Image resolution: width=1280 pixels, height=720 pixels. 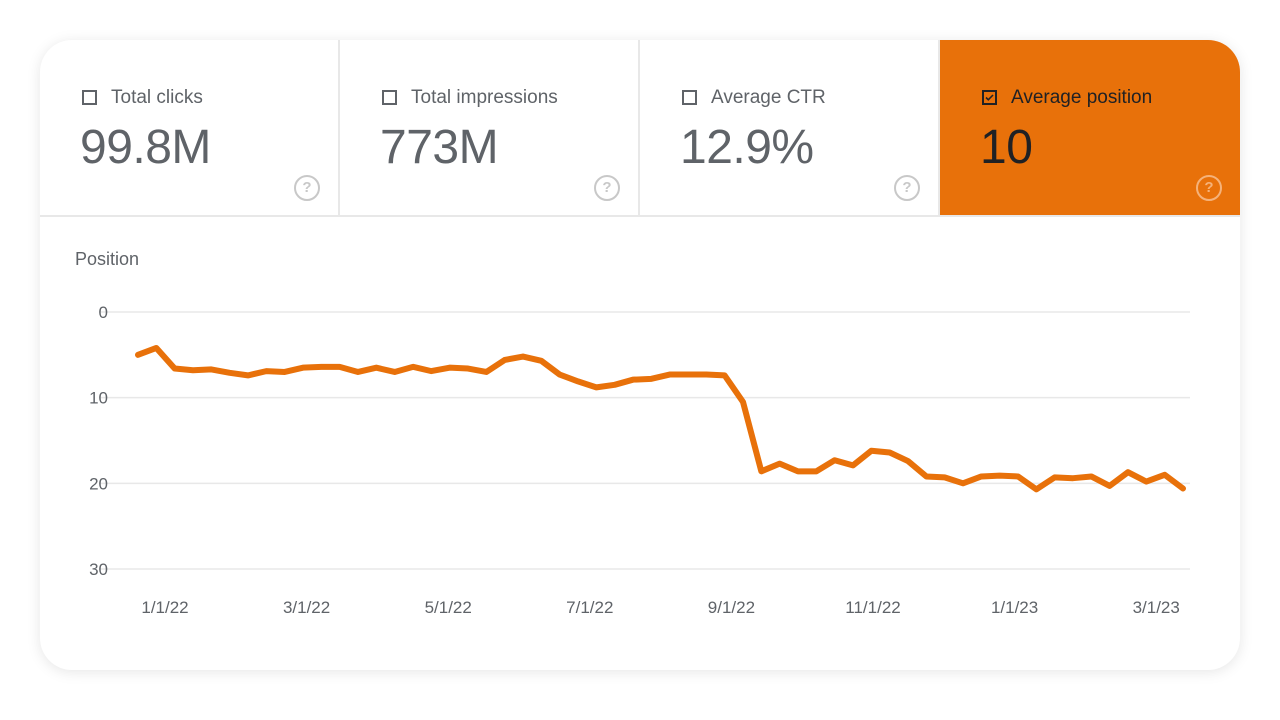 What do you see at coordinates (145, 147) in the screenshot?
I see `metric-value: 99.8M` at bounding box center [145, 147].